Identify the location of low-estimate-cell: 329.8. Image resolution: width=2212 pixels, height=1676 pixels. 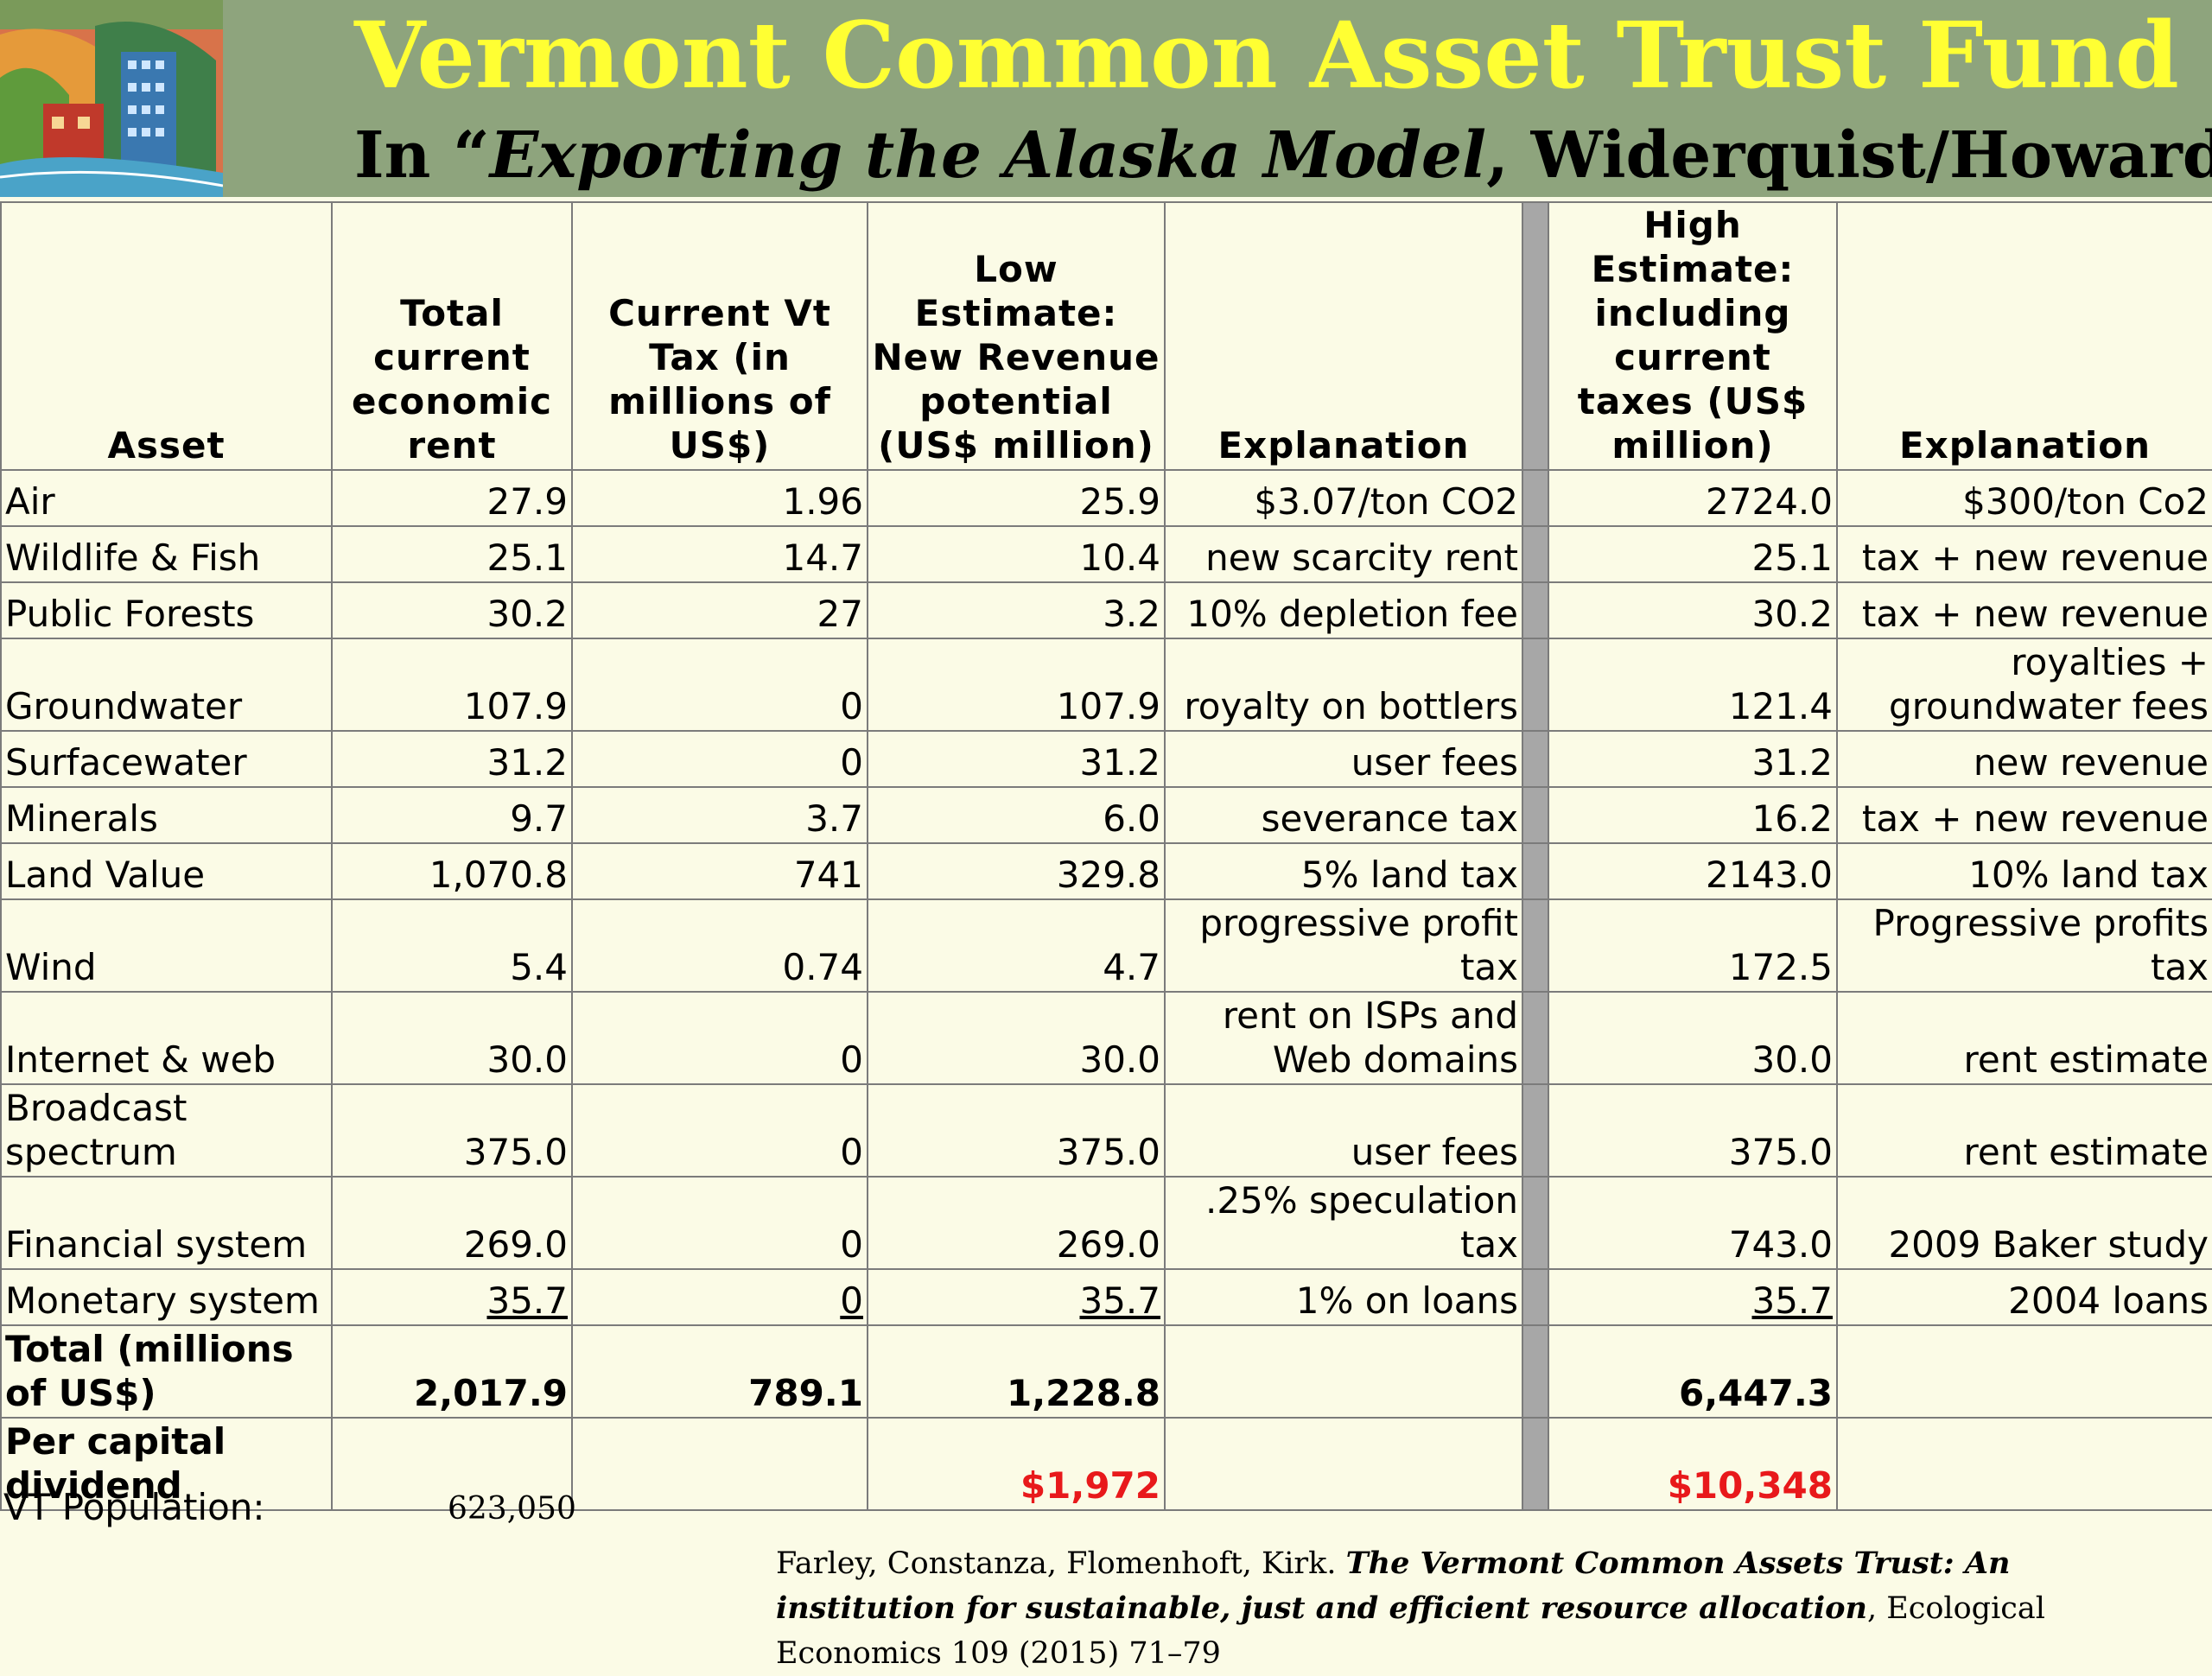
(1017, 871).